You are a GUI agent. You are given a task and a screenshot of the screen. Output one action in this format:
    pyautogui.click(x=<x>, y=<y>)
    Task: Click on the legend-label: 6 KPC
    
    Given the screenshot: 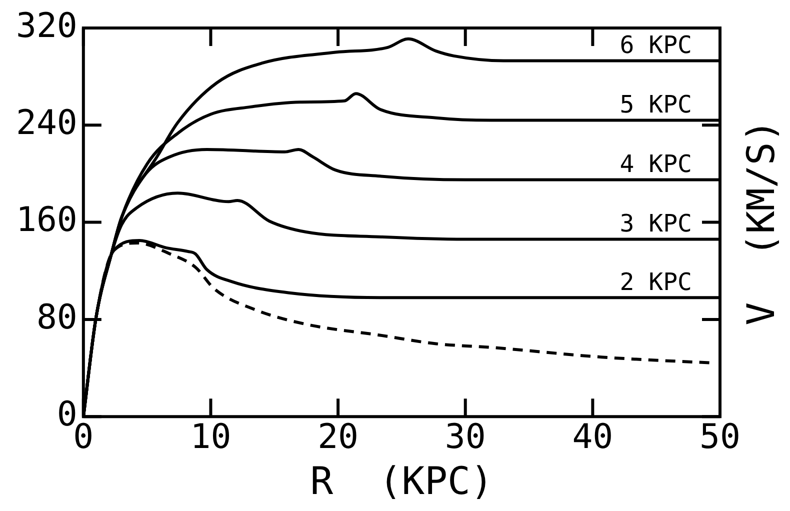 What is the action you would take?
    pyautogui.click(x=656, y=45)
    